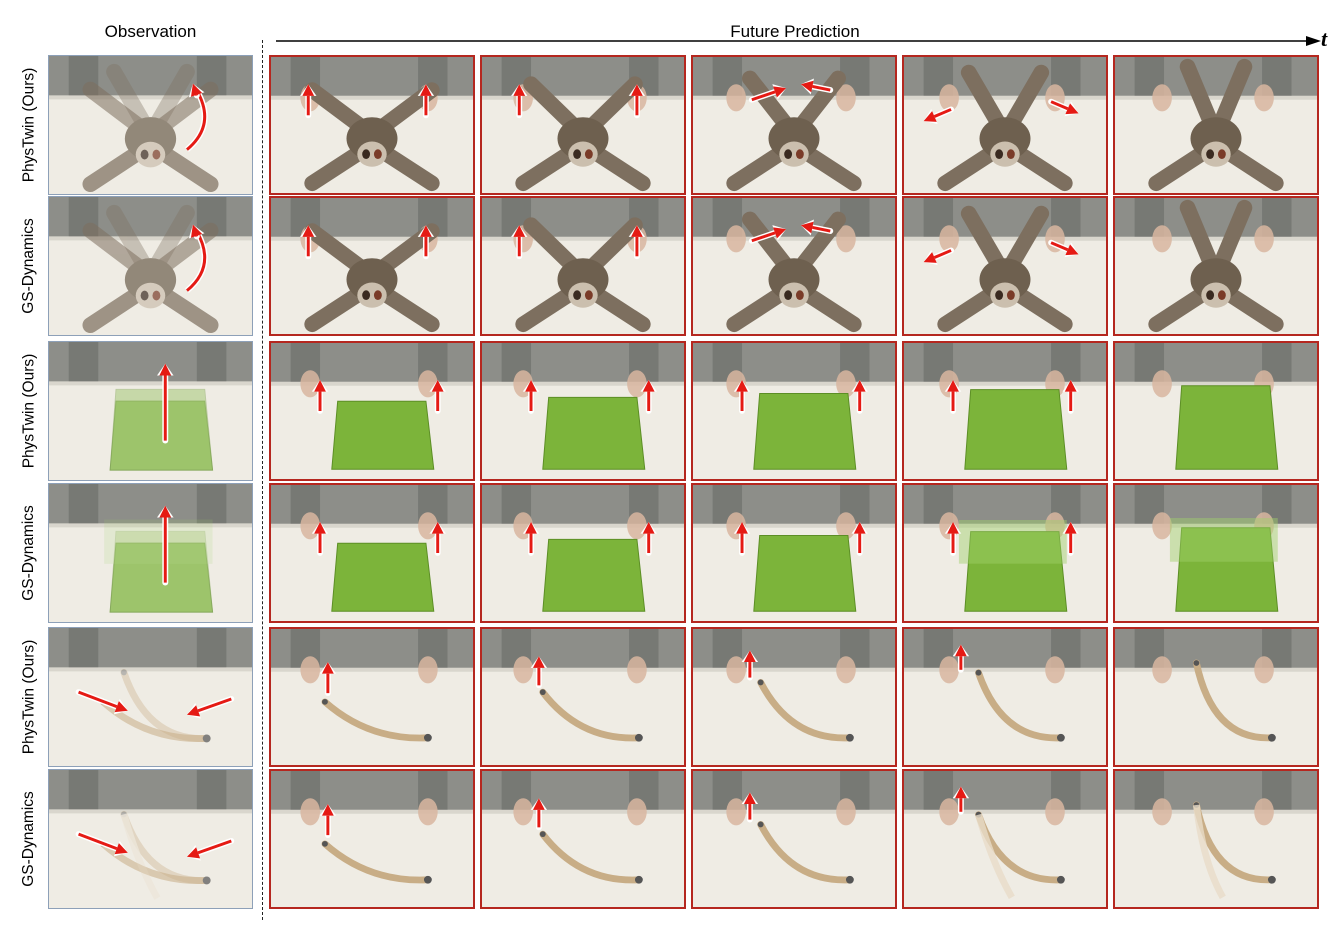 Image resolution: width=1343 pixels, height=925 pixels. I want to click on time-axis-label: t, so click(1324, 38).